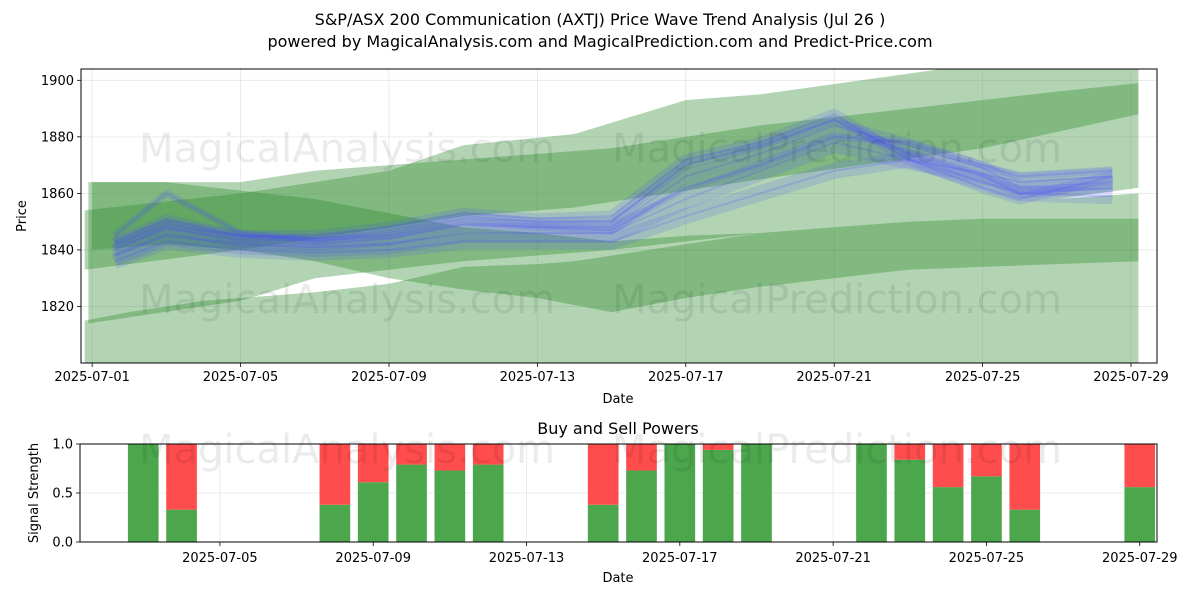 The image size is (1200, 604). I want to click on top-x-tick-label-2: 2025-07-09, so click(389, 377).